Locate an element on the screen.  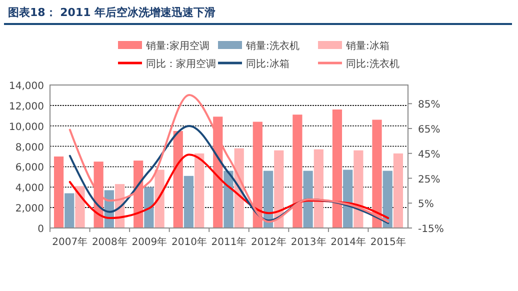
x-tick-label: 2008年 is located at coordinates (110, 242).